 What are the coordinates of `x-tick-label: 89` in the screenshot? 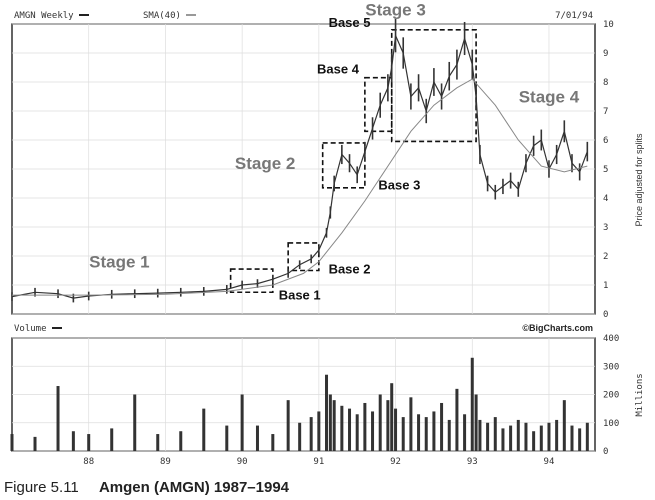 It's located at (165, 462).